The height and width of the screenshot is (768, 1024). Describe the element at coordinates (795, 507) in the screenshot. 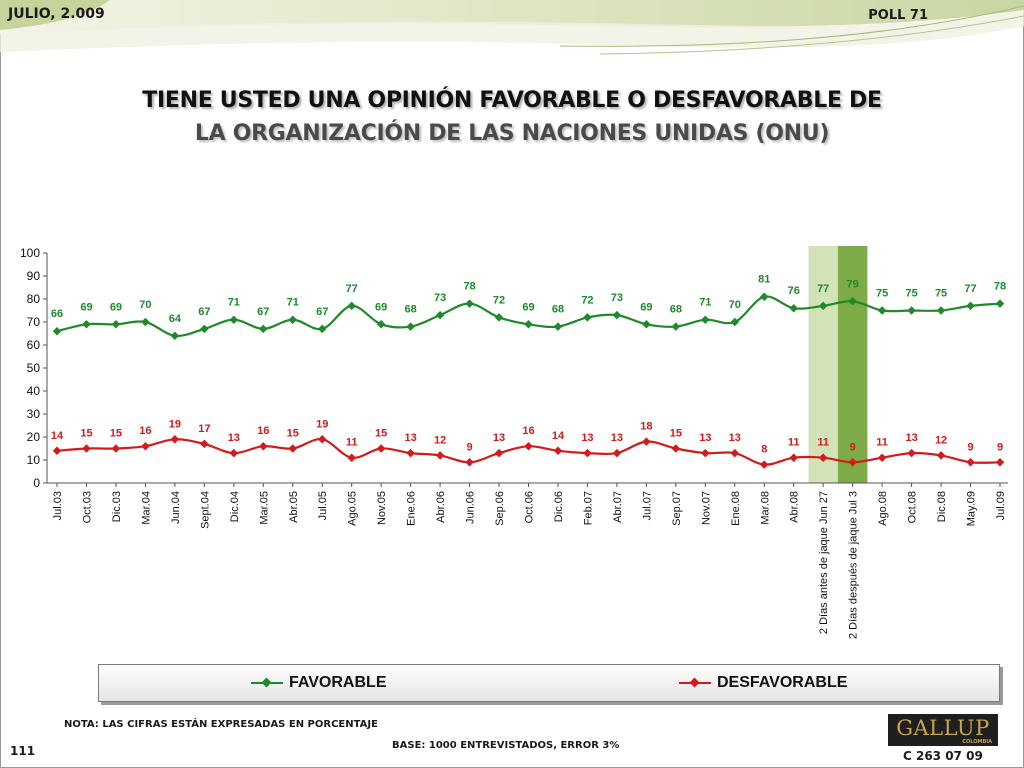

I see `x-tick-label: Abr.08` at that location.